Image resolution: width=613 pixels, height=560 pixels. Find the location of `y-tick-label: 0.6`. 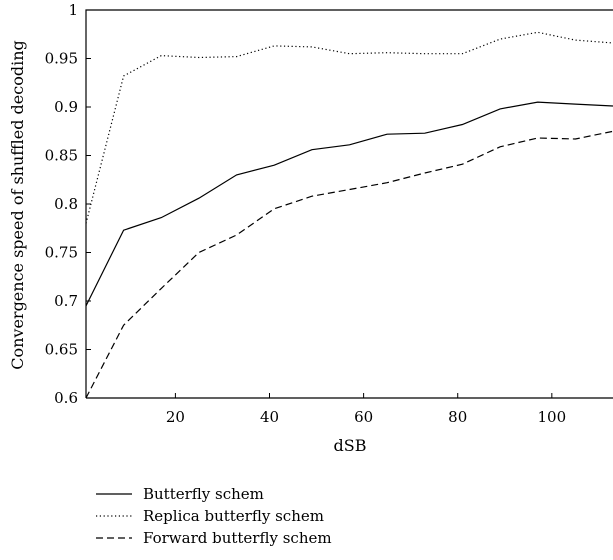

y-tick-label: 0.6 is located at coordinates (66, 398).